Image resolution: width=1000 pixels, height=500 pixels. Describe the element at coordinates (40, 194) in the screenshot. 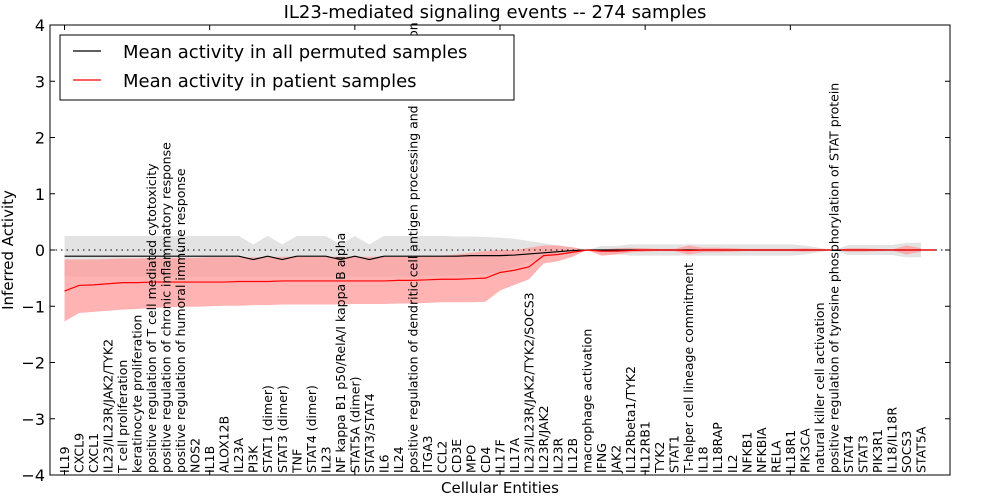

I see `y-tick-label: 1` at that location.